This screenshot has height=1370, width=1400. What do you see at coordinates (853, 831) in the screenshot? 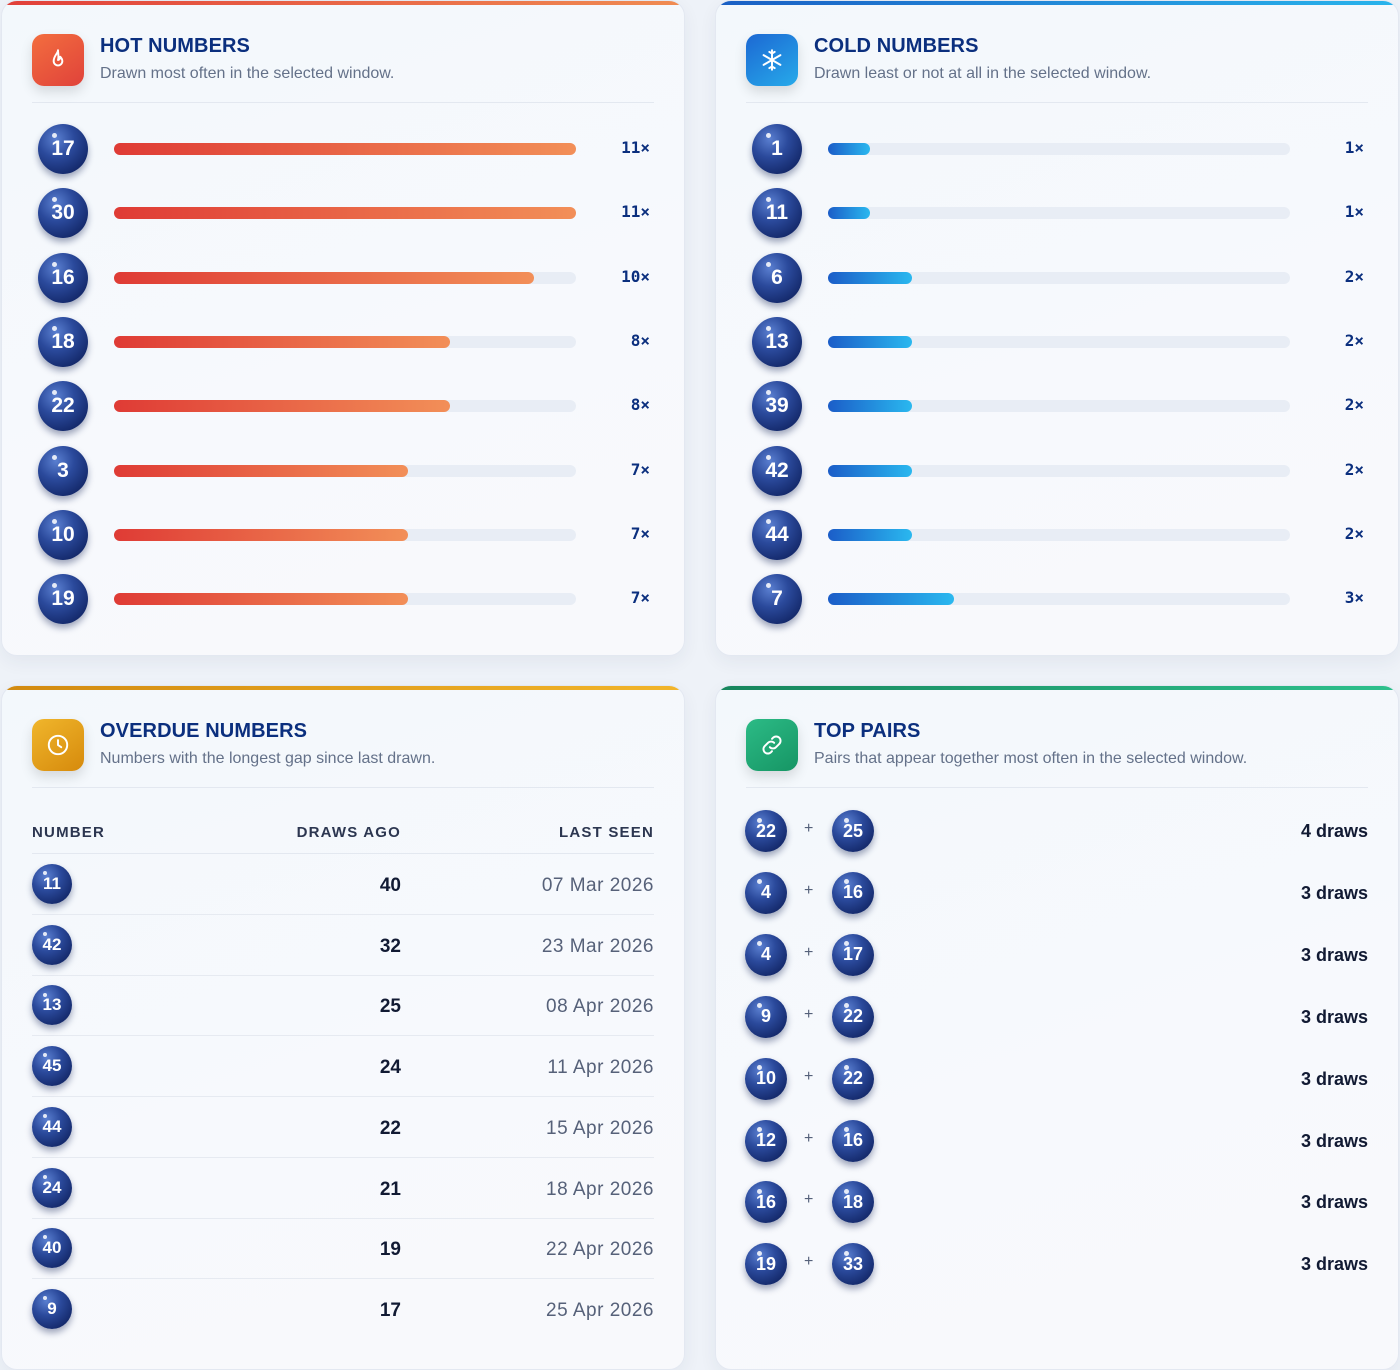
I see `number-ball: 25` at bounding box center [853, 831].